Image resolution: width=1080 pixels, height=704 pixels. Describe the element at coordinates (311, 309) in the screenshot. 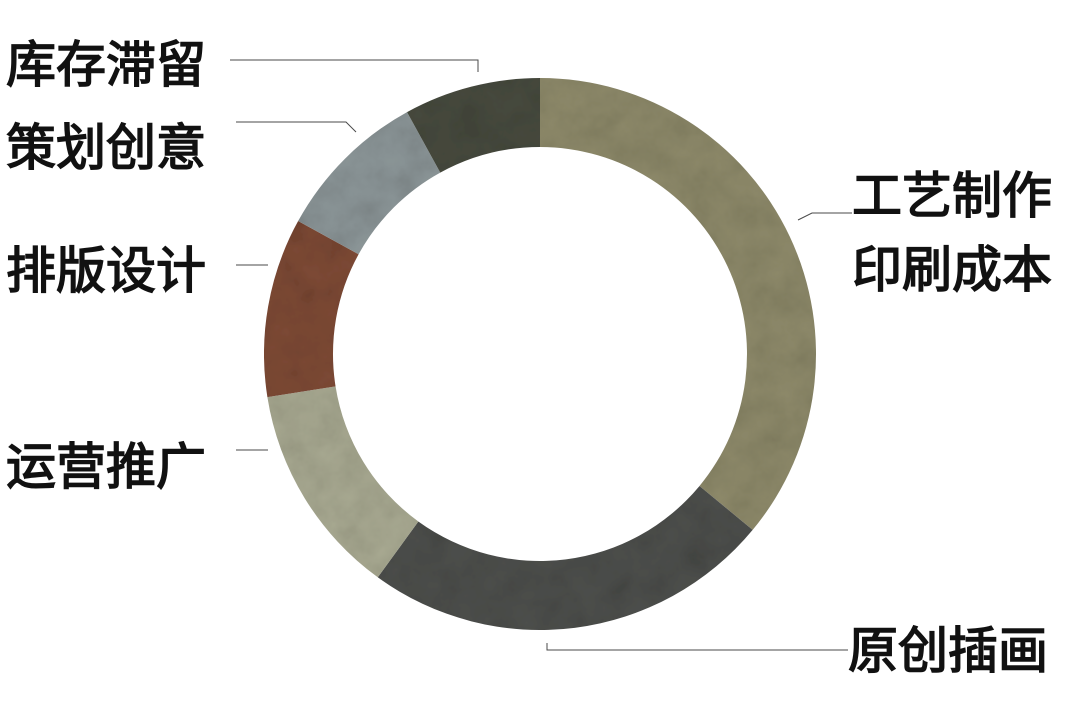

I see `donut-slice-rust-slate` at that location.